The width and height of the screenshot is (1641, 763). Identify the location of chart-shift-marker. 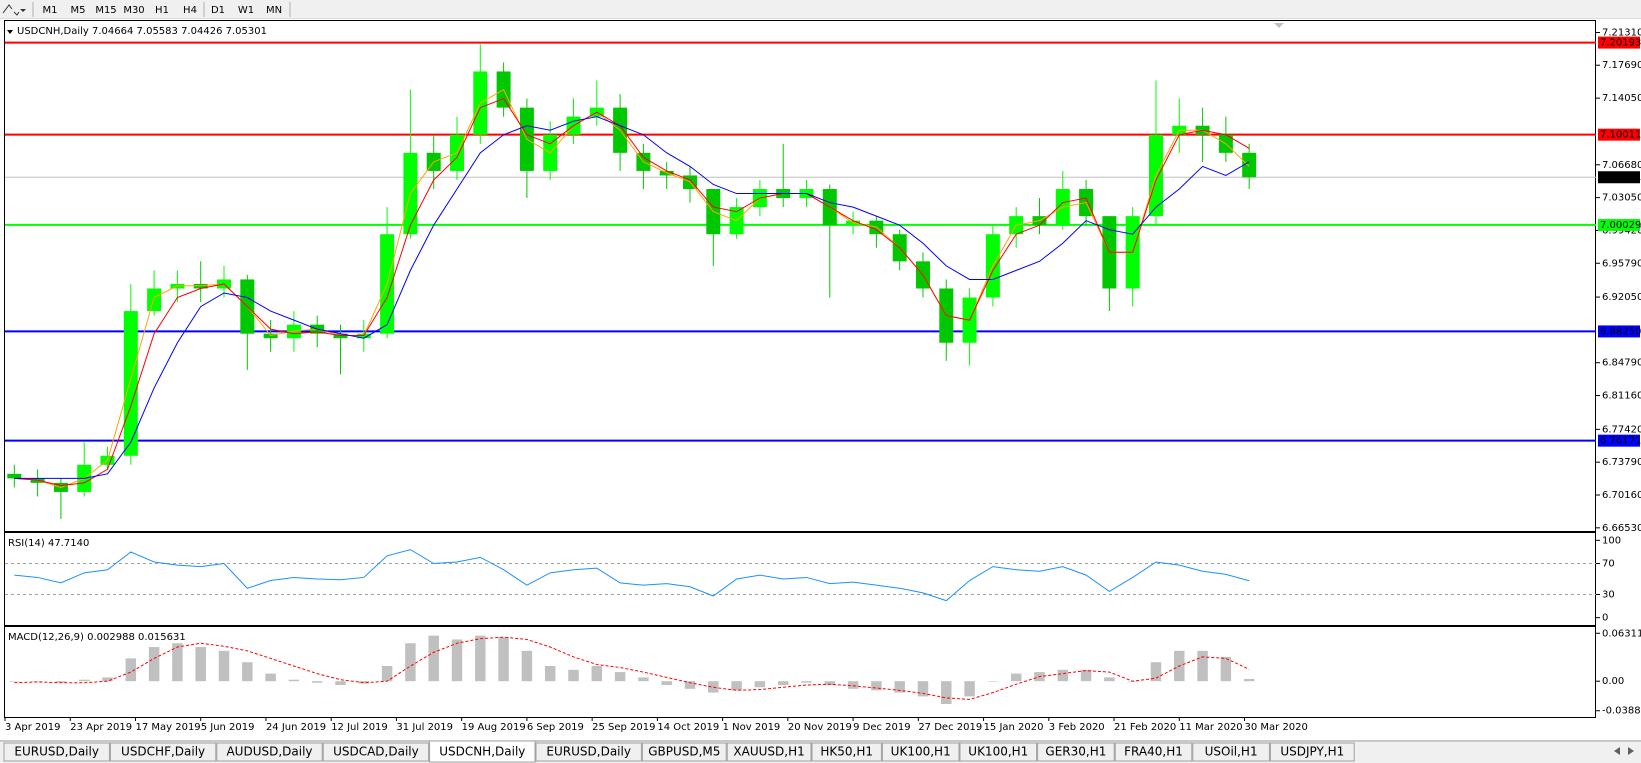
(1279, 25).